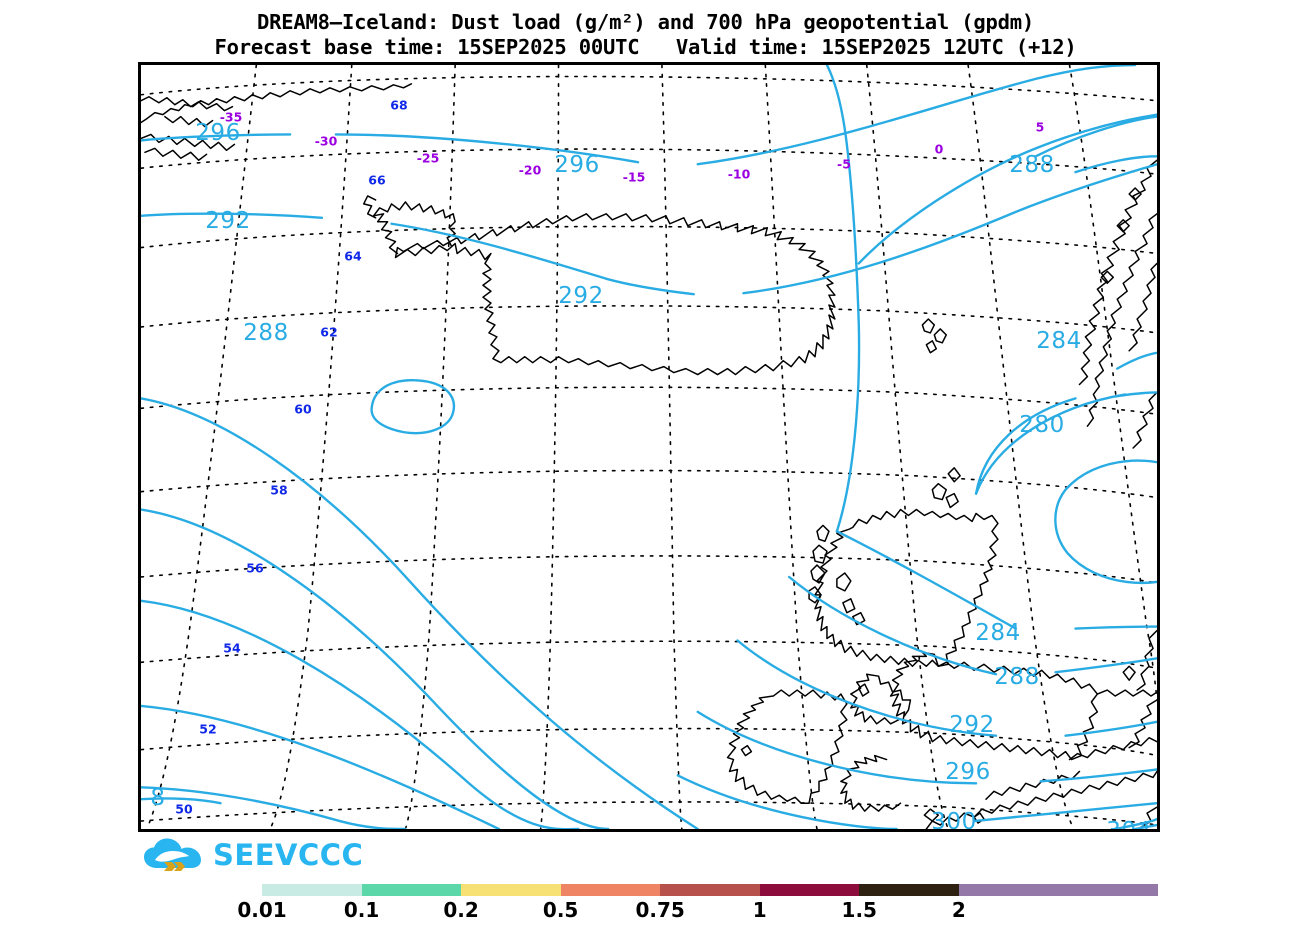 The image size is (1291, 925). What do you see at coordinates (697, 909) in the screenshot?
I see `colorbar-tick-labels: 0.01 0.1 0.2 0.5 0.75 1 1.5 2` at bounding box center [697, 909].